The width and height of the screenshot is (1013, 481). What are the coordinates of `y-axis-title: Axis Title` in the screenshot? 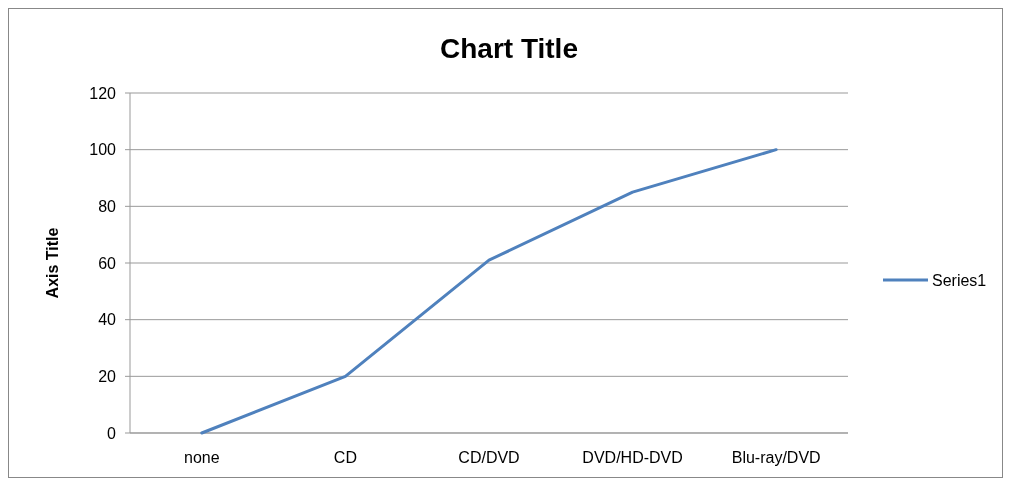 It's located at (52, 263).